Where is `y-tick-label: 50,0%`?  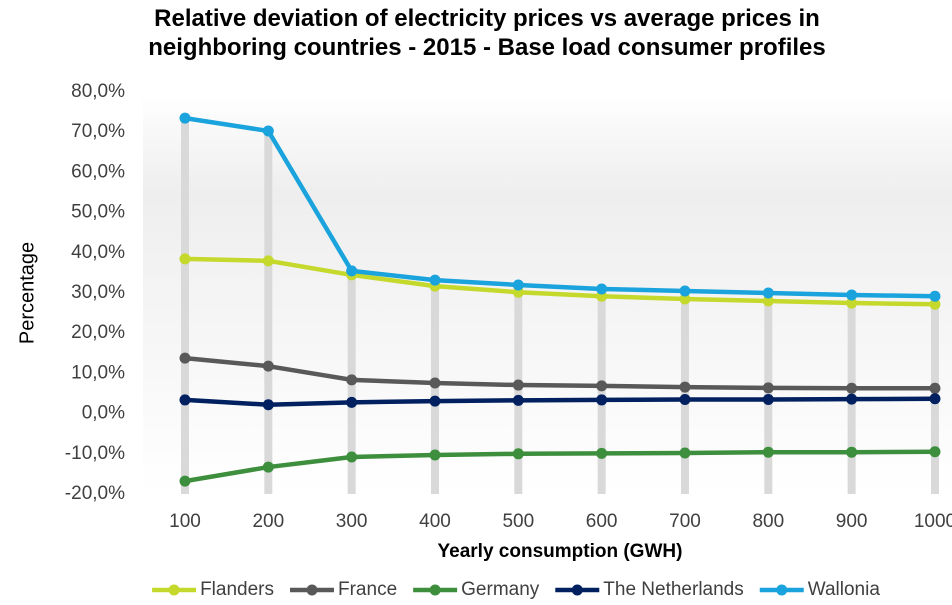
y-tick-label: 50,0% is located at coordinates (98, 212).